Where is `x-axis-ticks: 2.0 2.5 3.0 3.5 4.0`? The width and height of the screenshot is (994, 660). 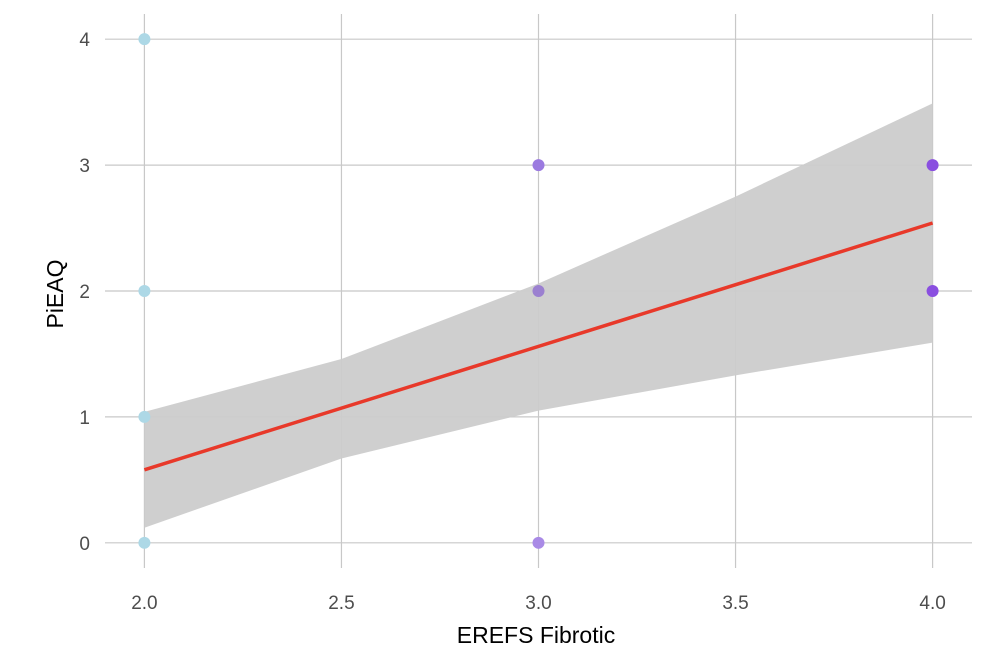
x-axis-ticks: 2.0 2.5 3.0 3.5 4.0 is located at coordinates (538, 603).